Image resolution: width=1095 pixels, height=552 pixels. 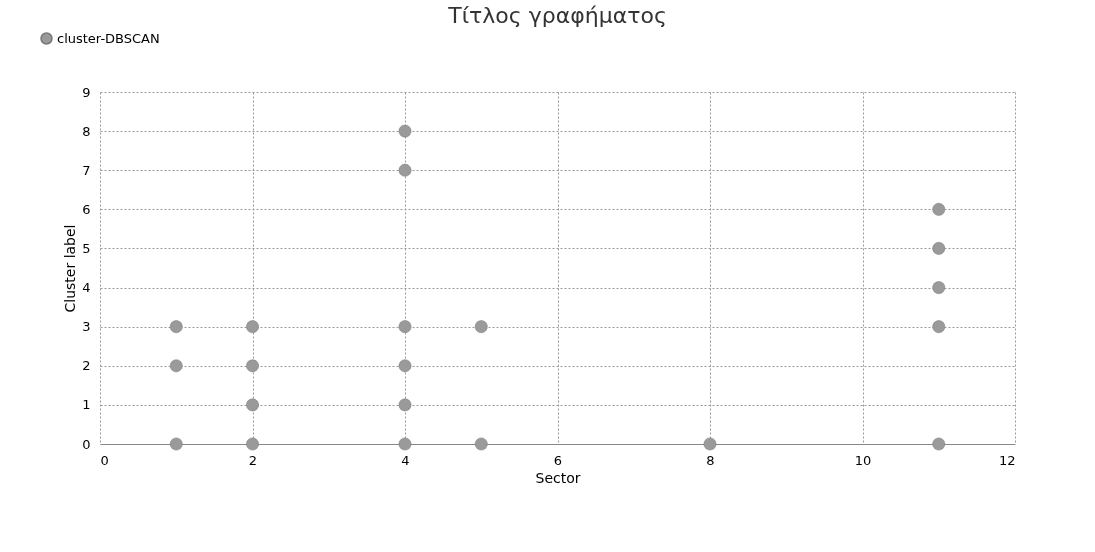 I want to click on legend-label: cluster-DBSCAN, so click(x=108, y=38).